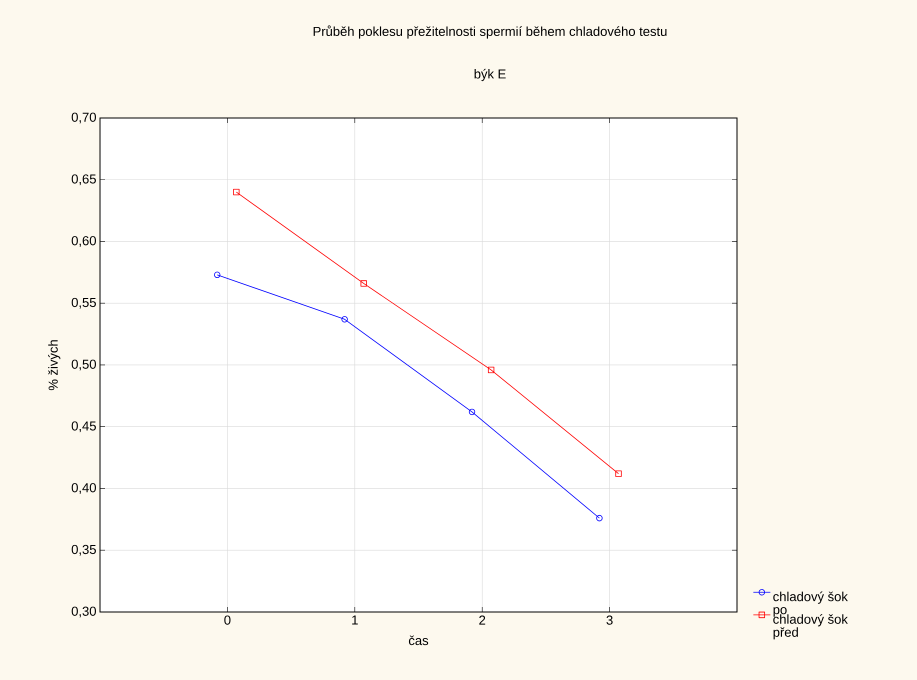 The image size is (917, 680). What do you see at coordinates (84, 241) in the screenshot?
I see `y-tick-label: 0,60` at bounding box center [84, 241].